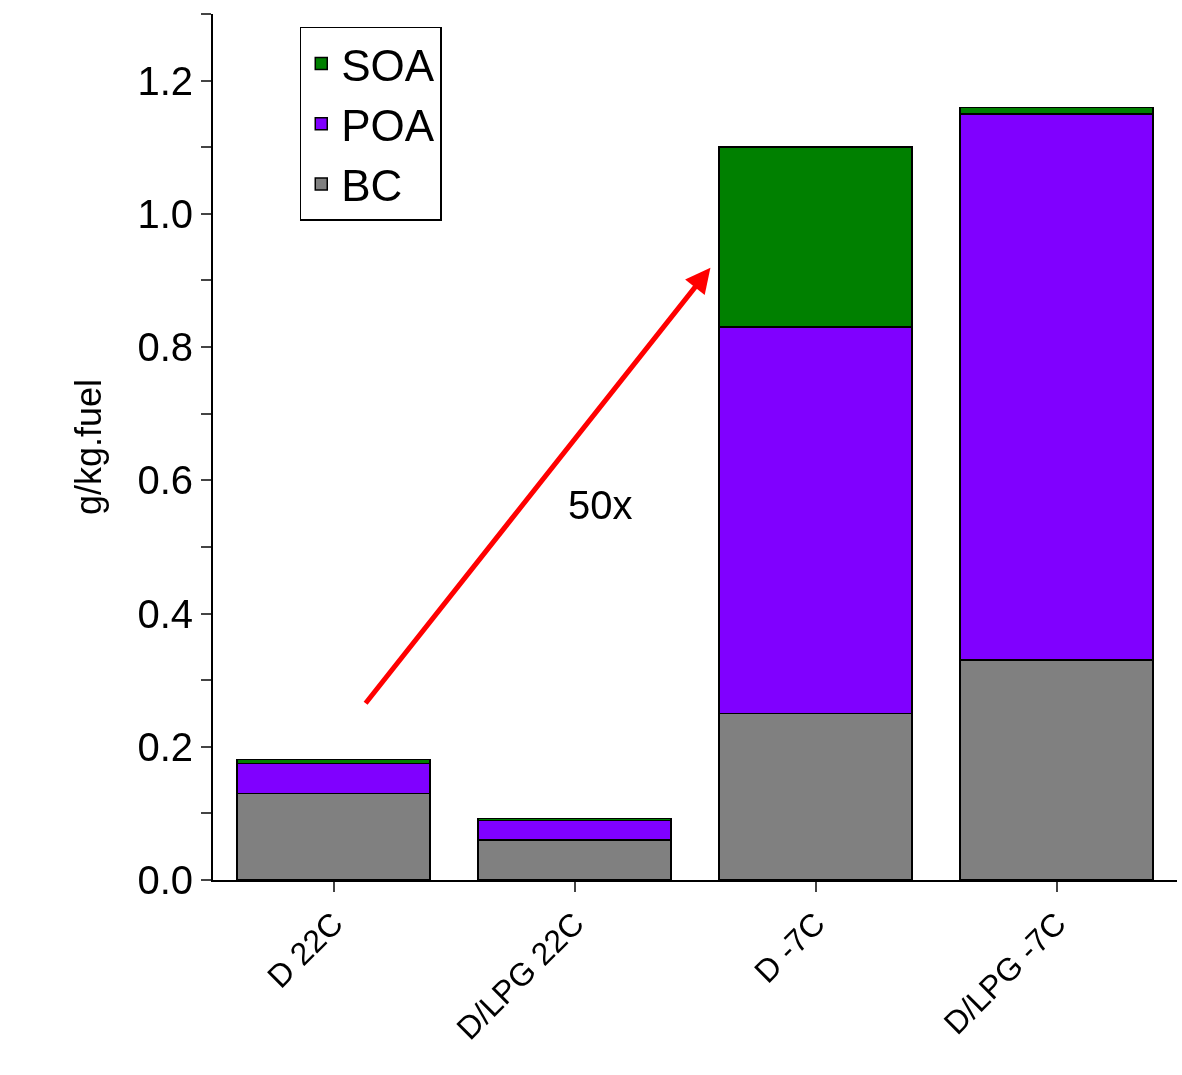 This screenshot has width=1182, height=1075. What do you see at coordinates (165, 213) in the screenshot?
I see `y-tick-label: 1.0` at bounding box center [165, 213].